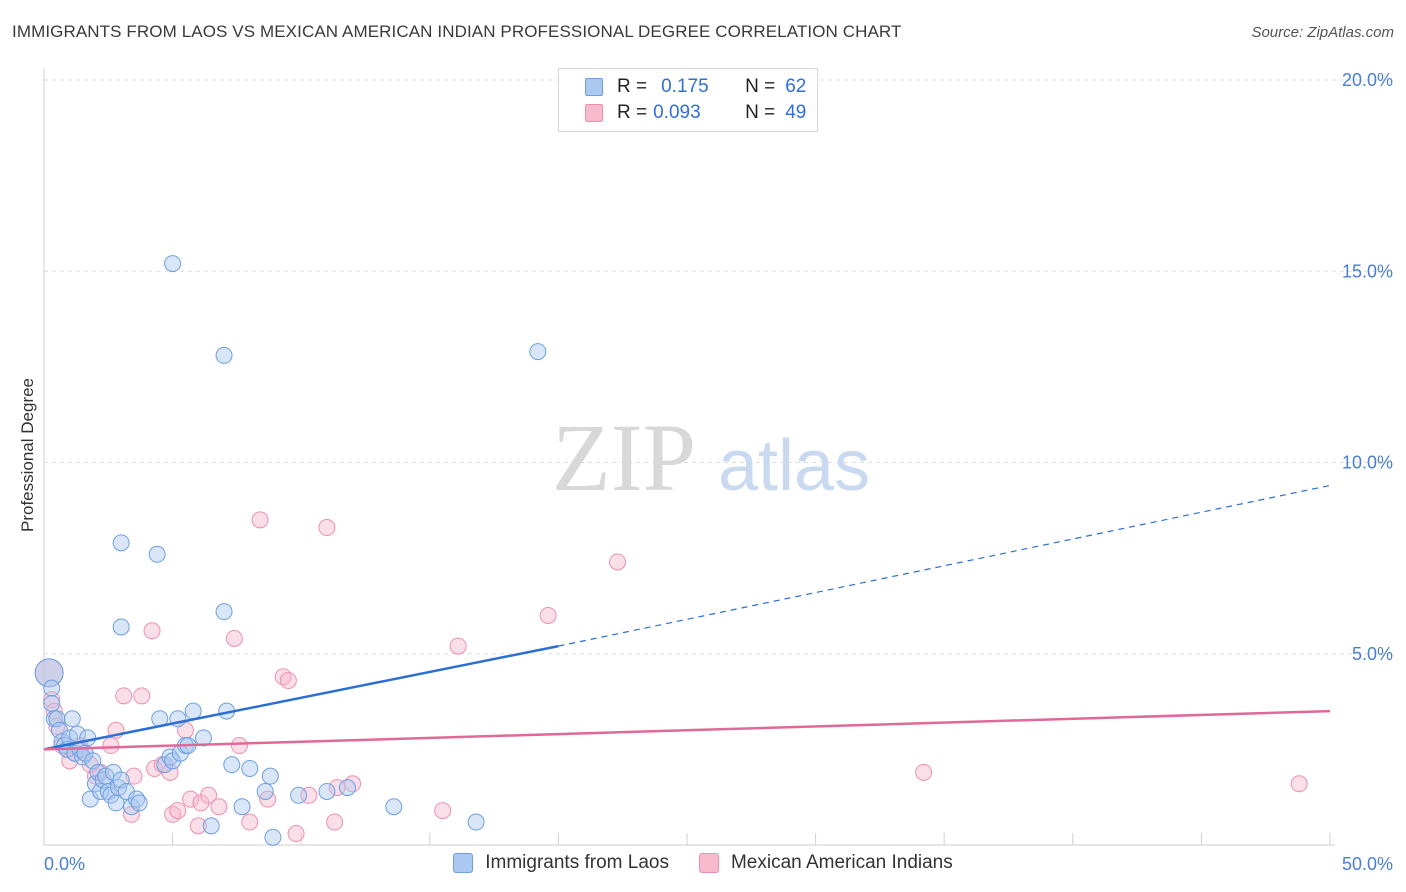  What do you see at coordinates (577, 862) in the screenshot?
I see `legend-label-laos: Immigrants from Laos` at bounding box center [577, 862].